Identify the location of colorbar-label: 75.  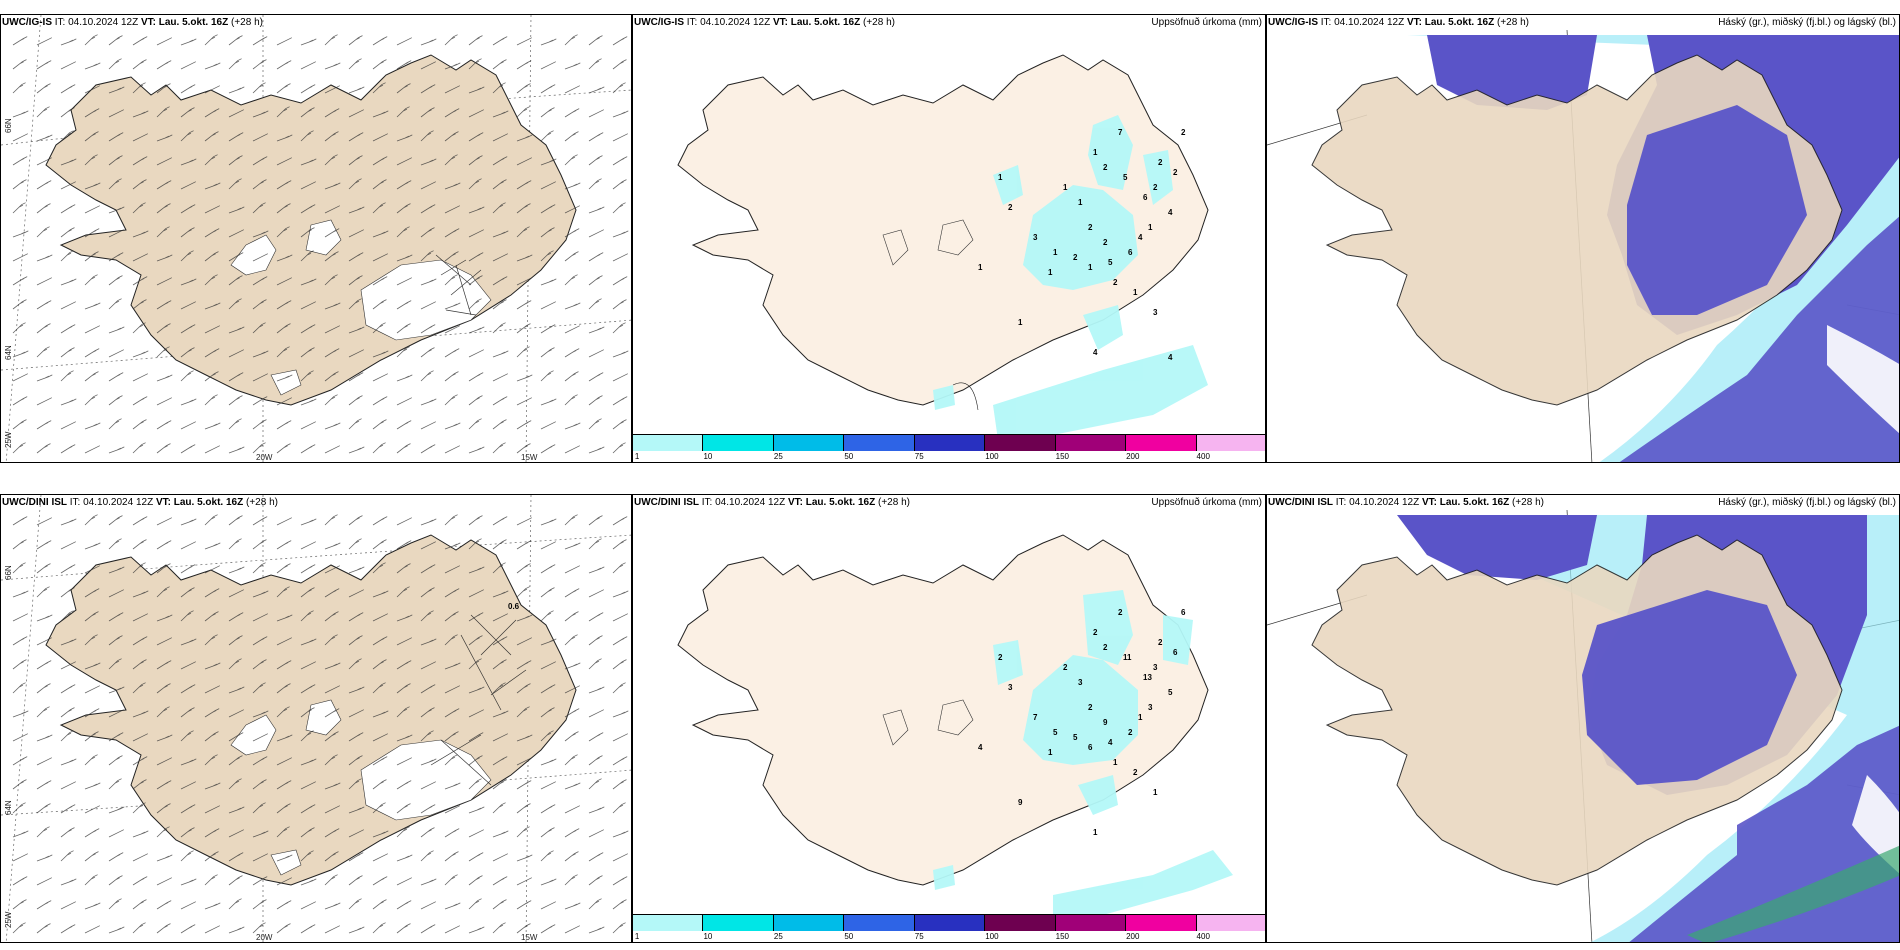
(919, 456).